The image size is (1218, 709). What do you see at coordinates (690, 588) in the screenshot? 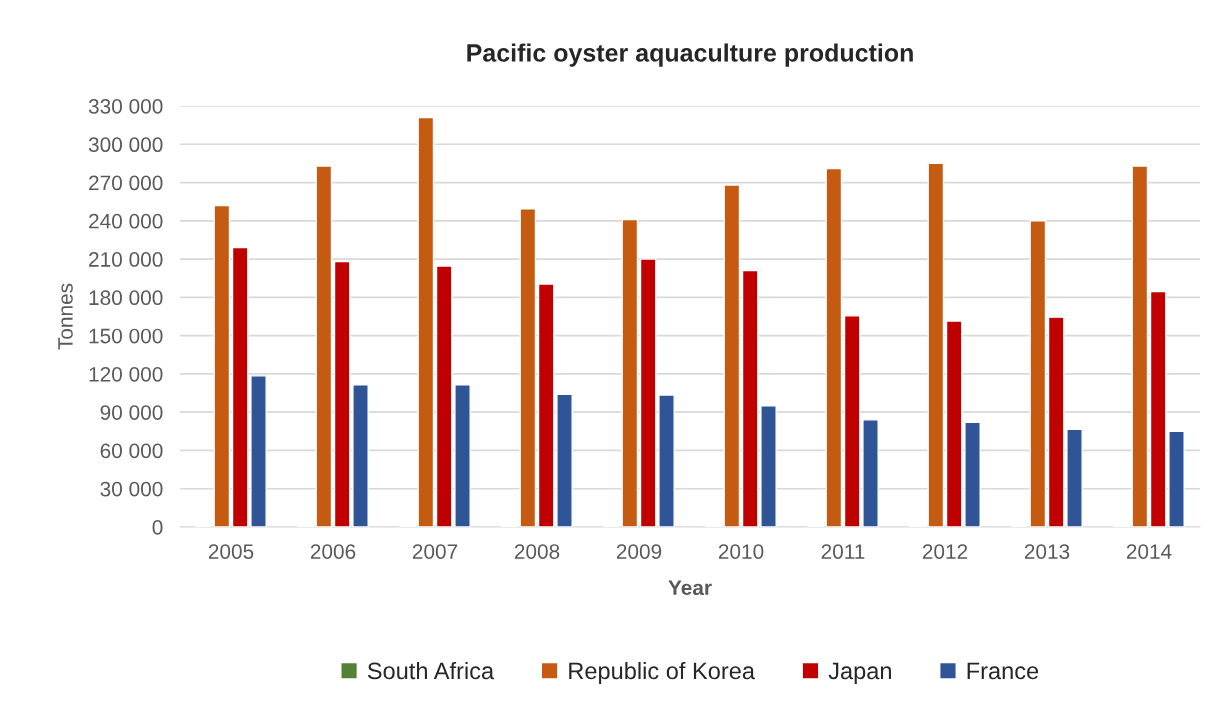
I see `x-axis-title: Year` at bounding box center [690, 588].